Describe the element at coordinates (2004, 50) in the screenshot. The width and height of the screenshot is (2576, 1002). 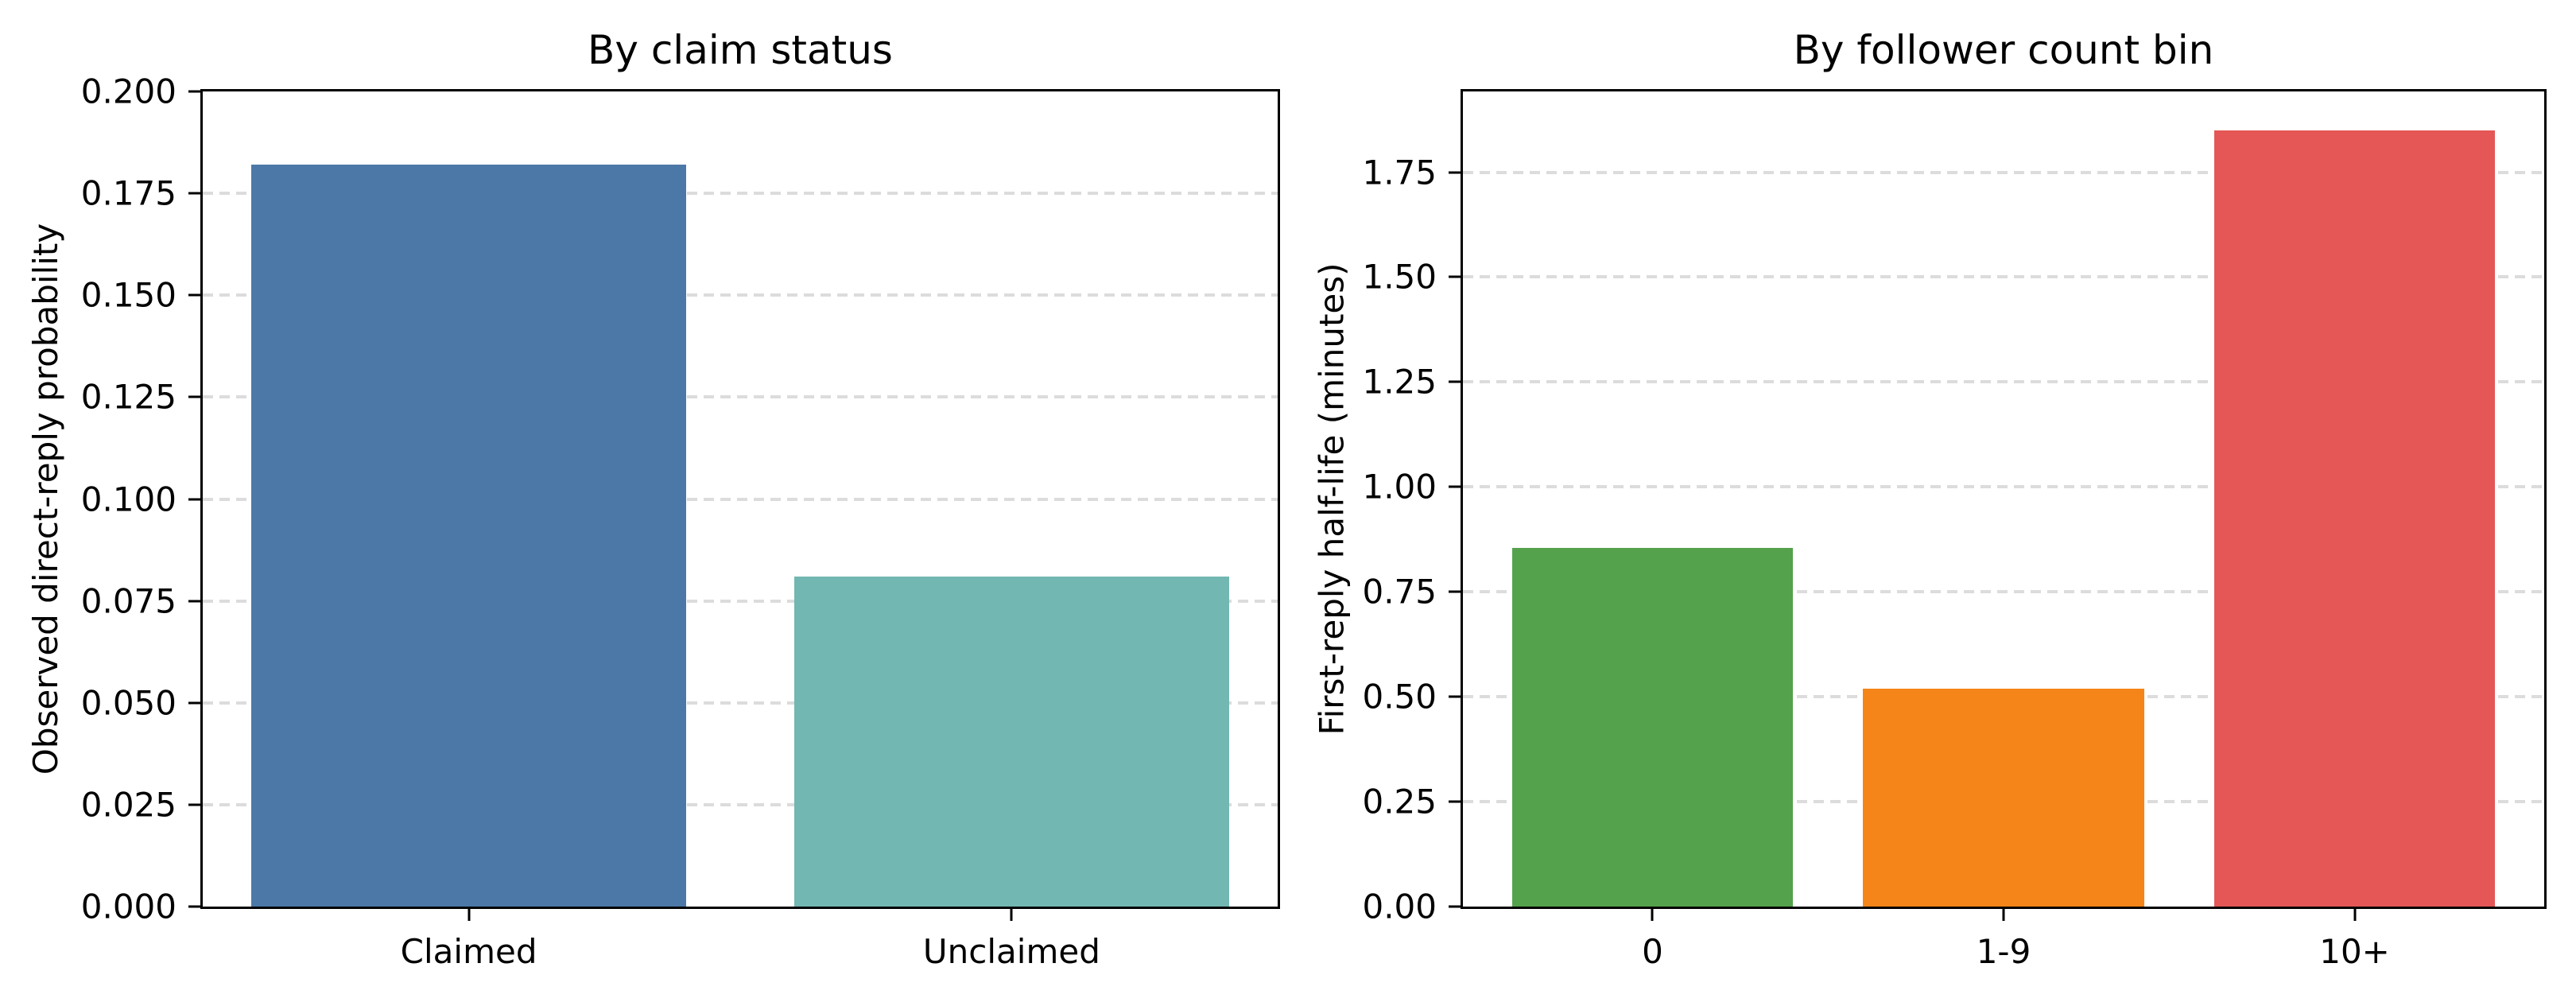
I see `chart-title: By follower count bin` at that location.